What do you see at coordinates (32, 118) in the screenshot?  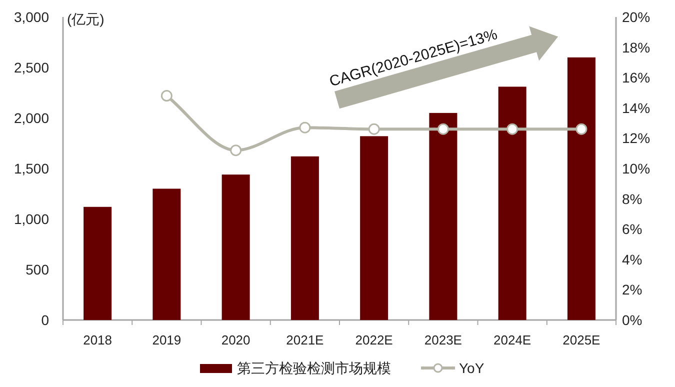 I see `y-tick-label: 2,000` at bounding box center [32, 118].